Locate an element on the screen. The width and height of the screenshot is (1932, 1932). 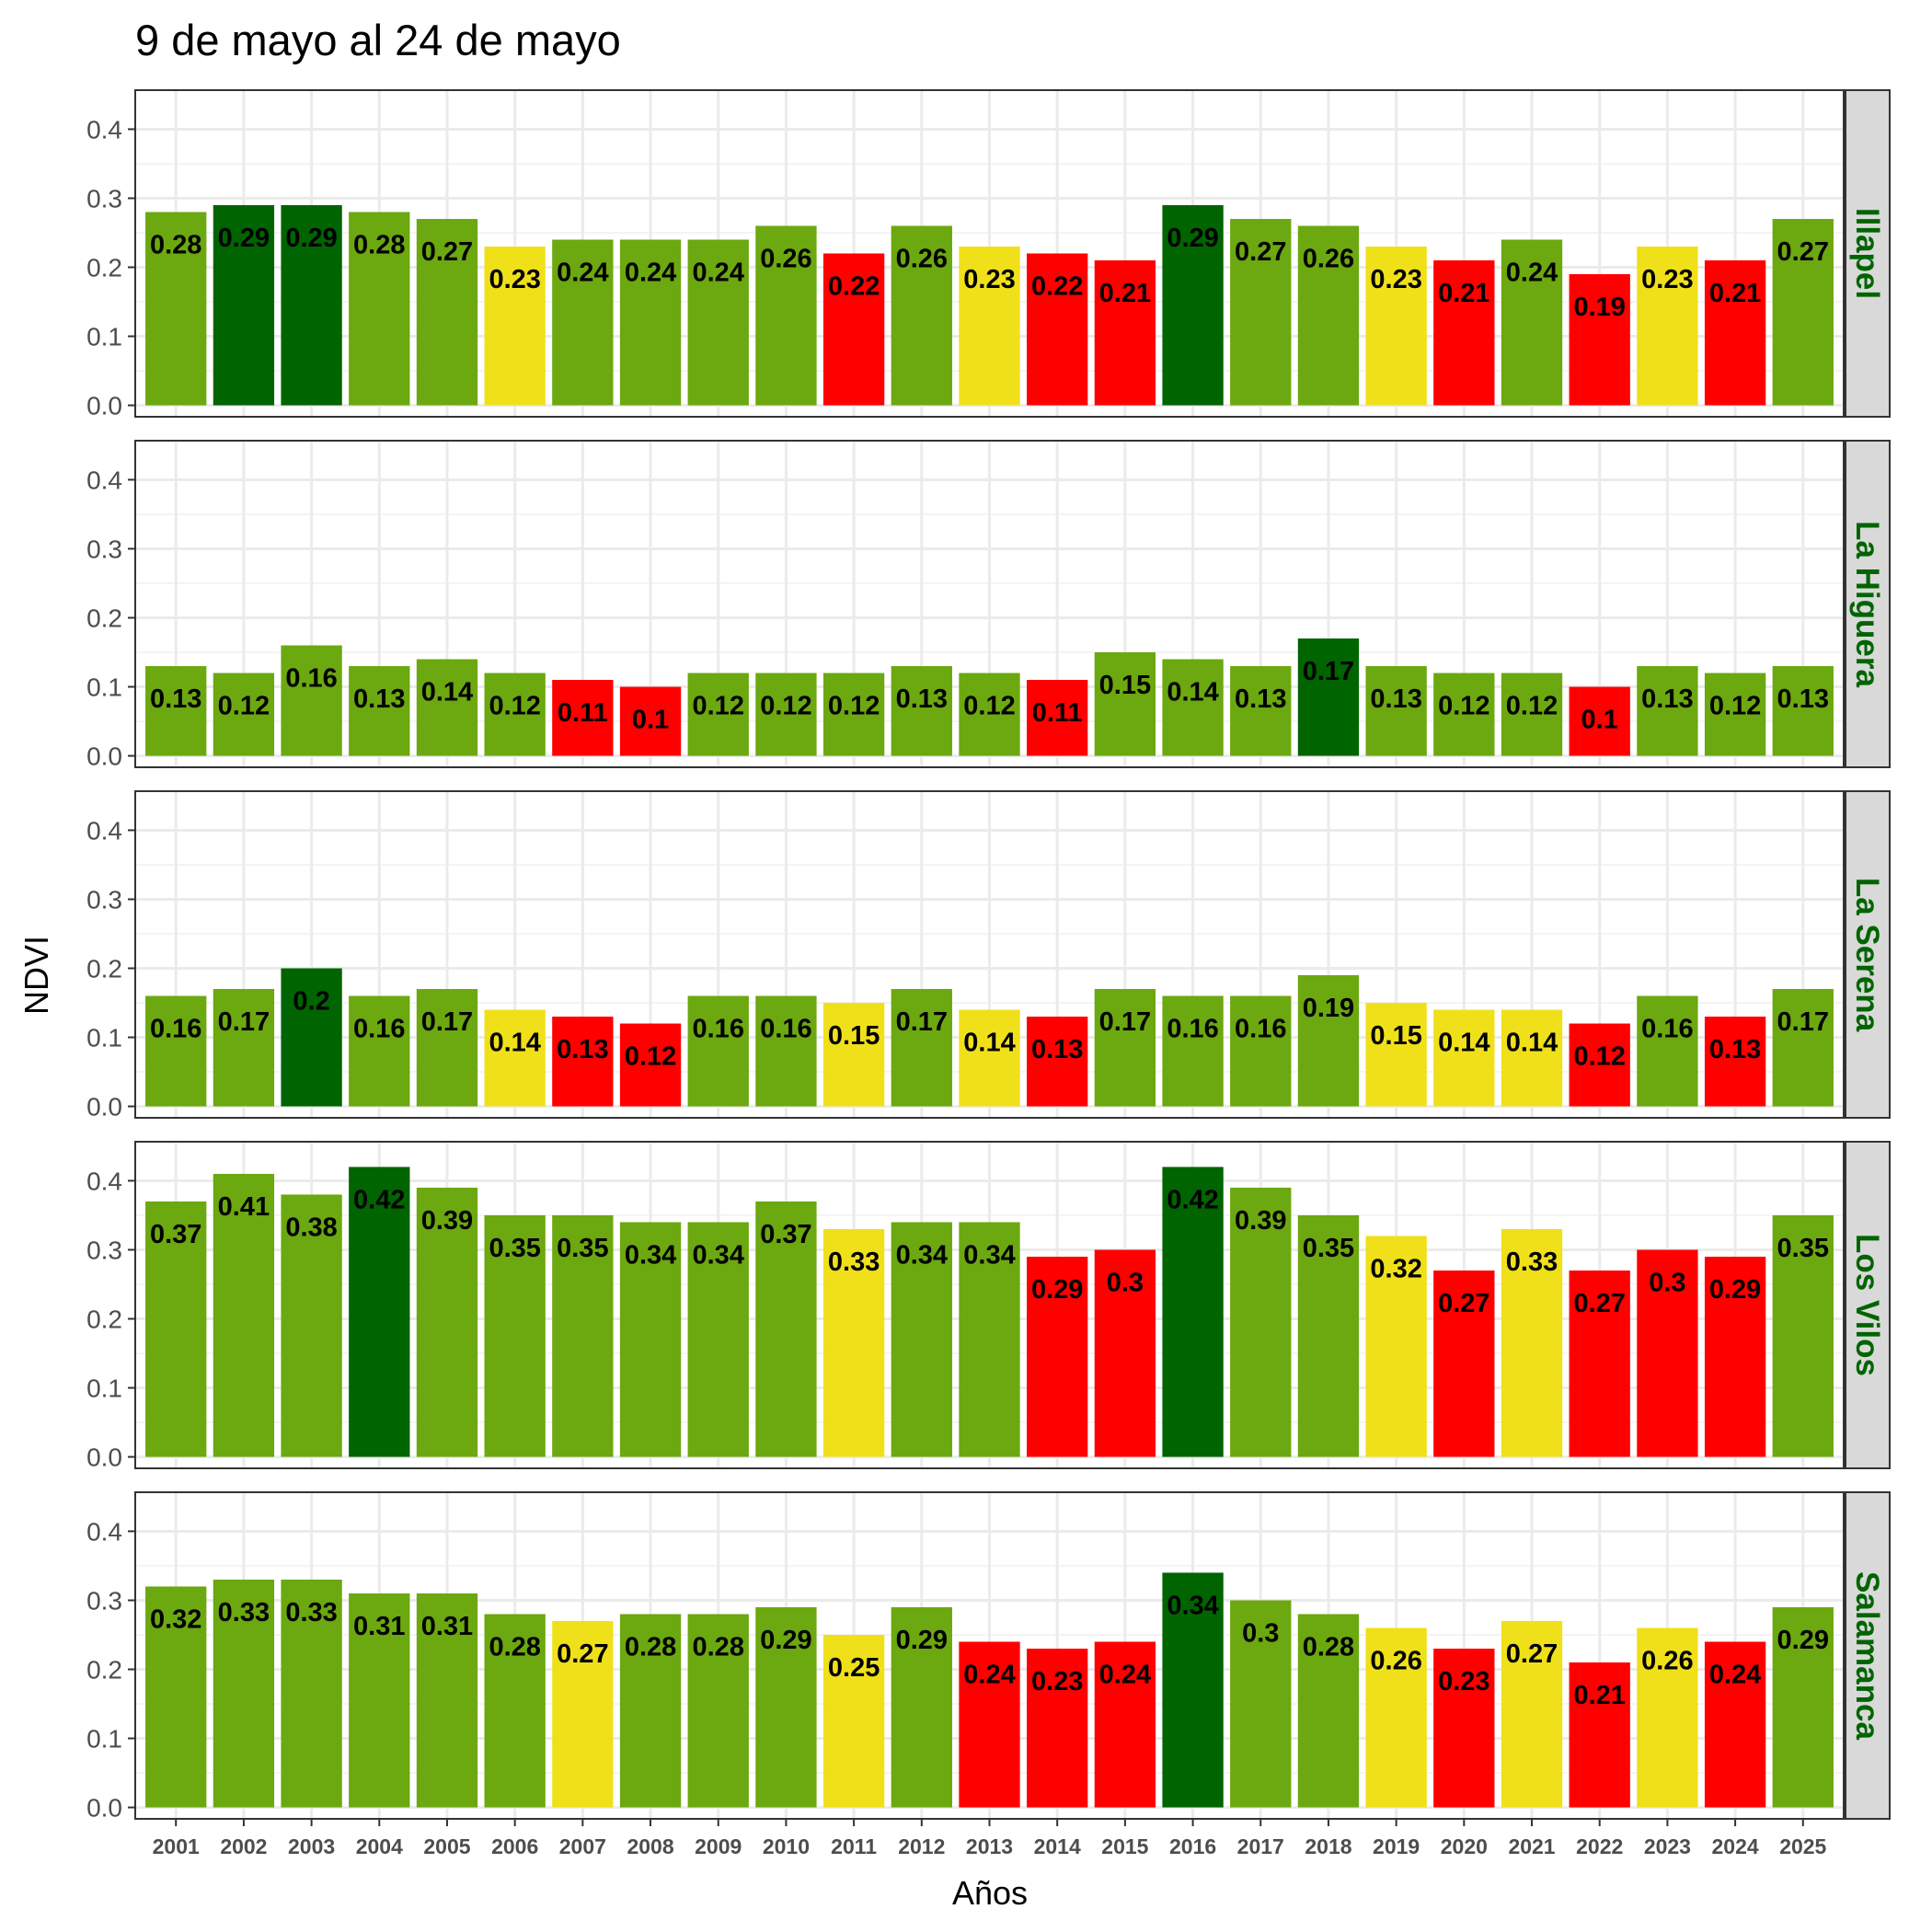
y-tick-label: 0.0 is located at coordinates (104, 406).